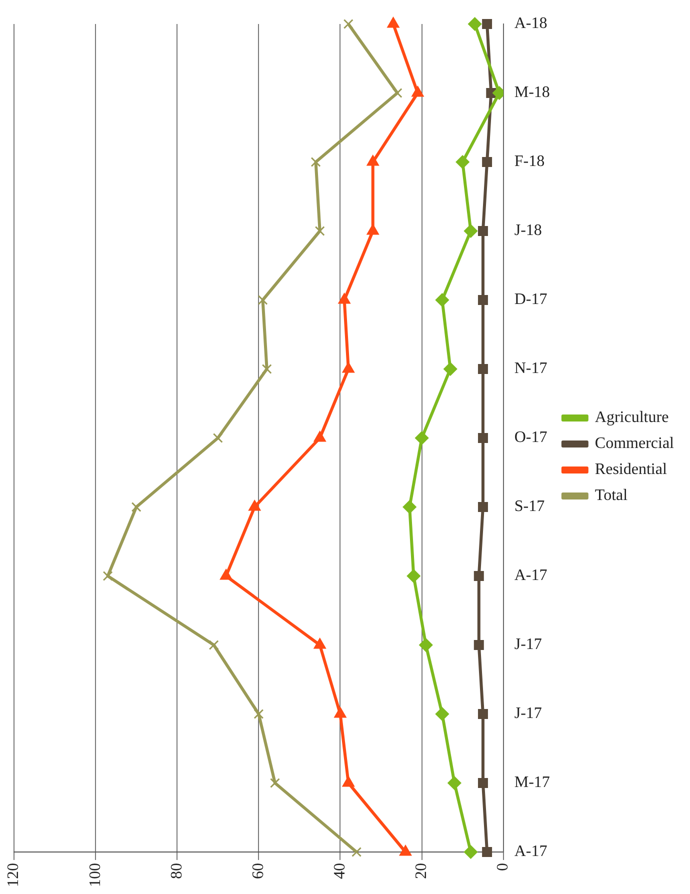 This screenshot has width=690, height=894. What do you see at coordinates (529, 507) in the screenshot?
I see `y-tick-label: S-17` at bounding box center [529, 507].